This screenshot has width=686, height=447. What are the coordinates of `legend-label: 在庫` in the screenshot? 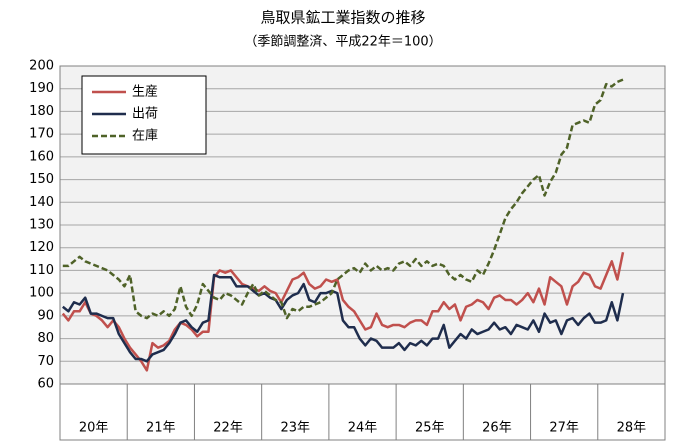 It's located at (145, 136).